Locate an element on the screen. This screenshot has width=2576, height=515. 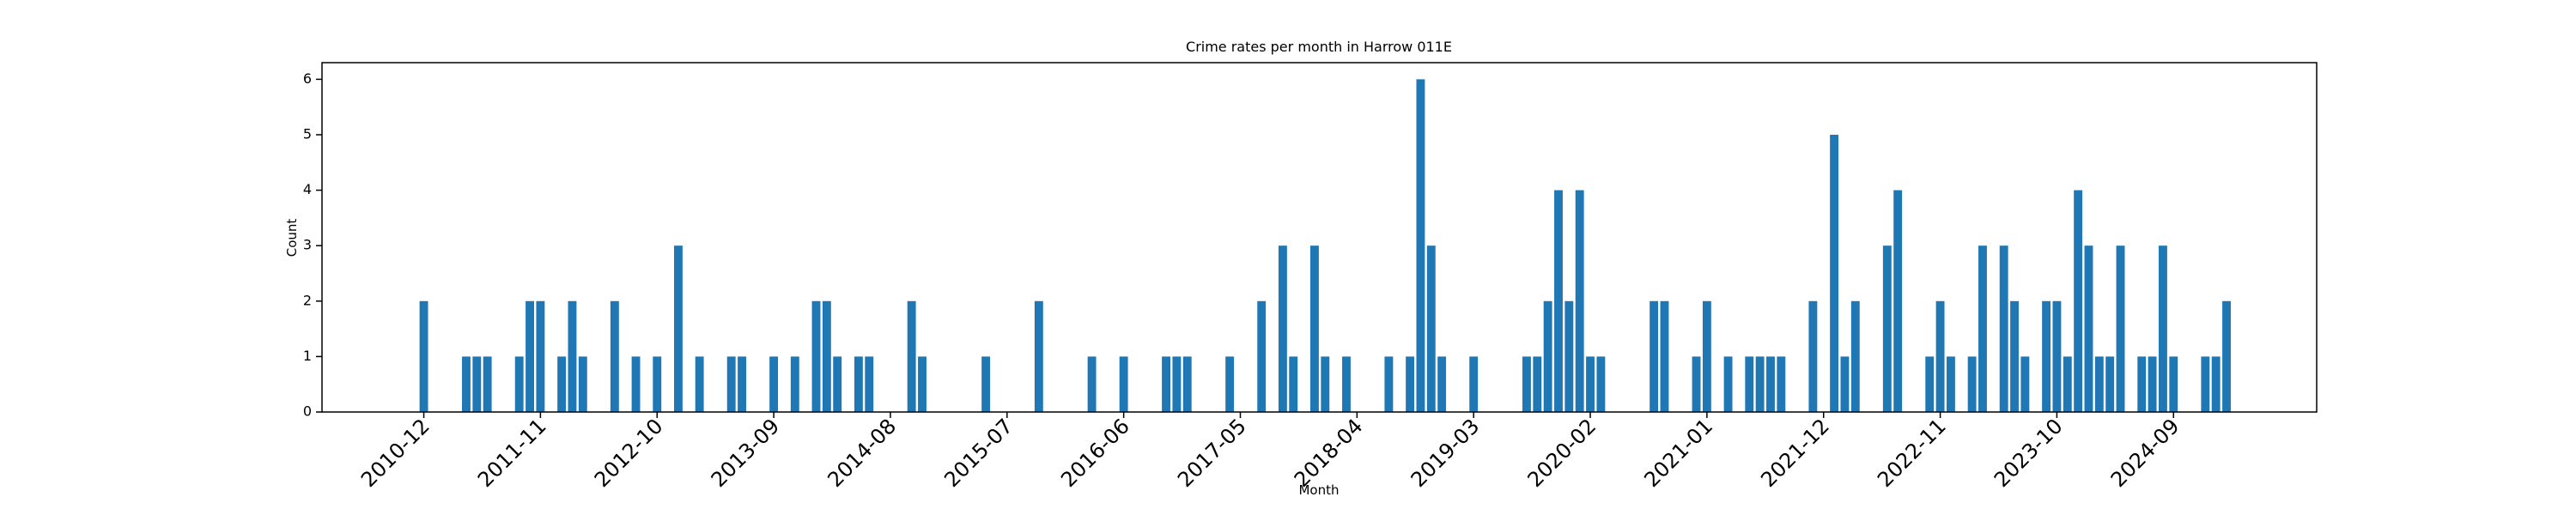
y-tick-label: 6 is located at coordinates (307, 78).